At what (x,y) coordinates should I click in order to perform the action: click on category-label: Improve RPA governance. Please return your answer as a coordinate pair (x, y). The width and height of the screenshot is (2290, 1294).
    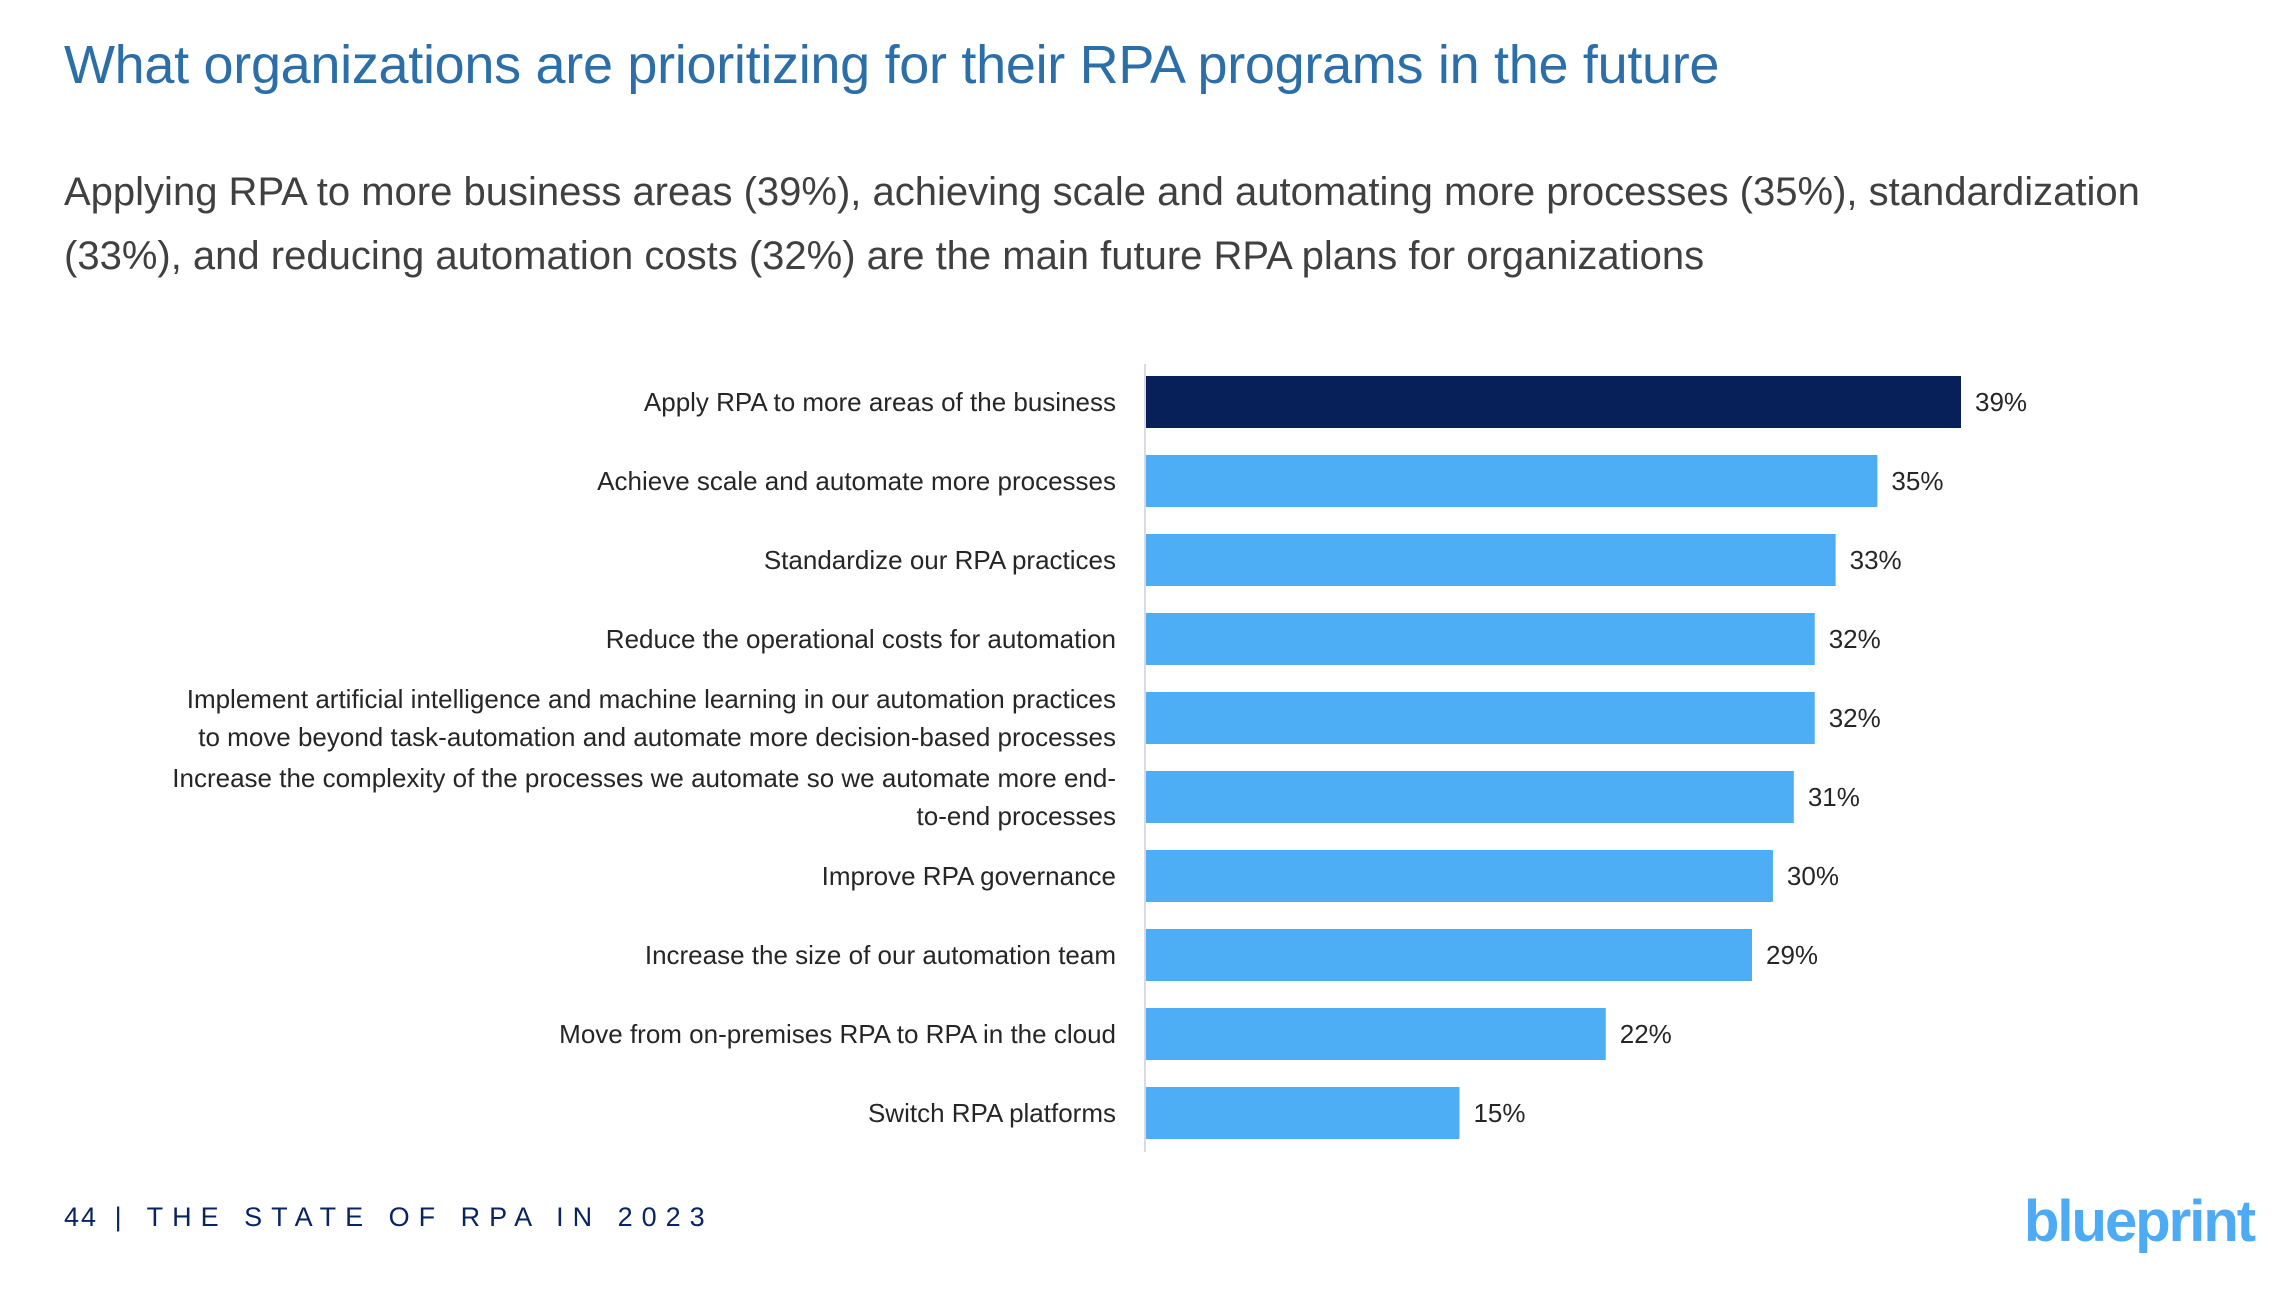
    Looking at the image, I should click on (969, 876).